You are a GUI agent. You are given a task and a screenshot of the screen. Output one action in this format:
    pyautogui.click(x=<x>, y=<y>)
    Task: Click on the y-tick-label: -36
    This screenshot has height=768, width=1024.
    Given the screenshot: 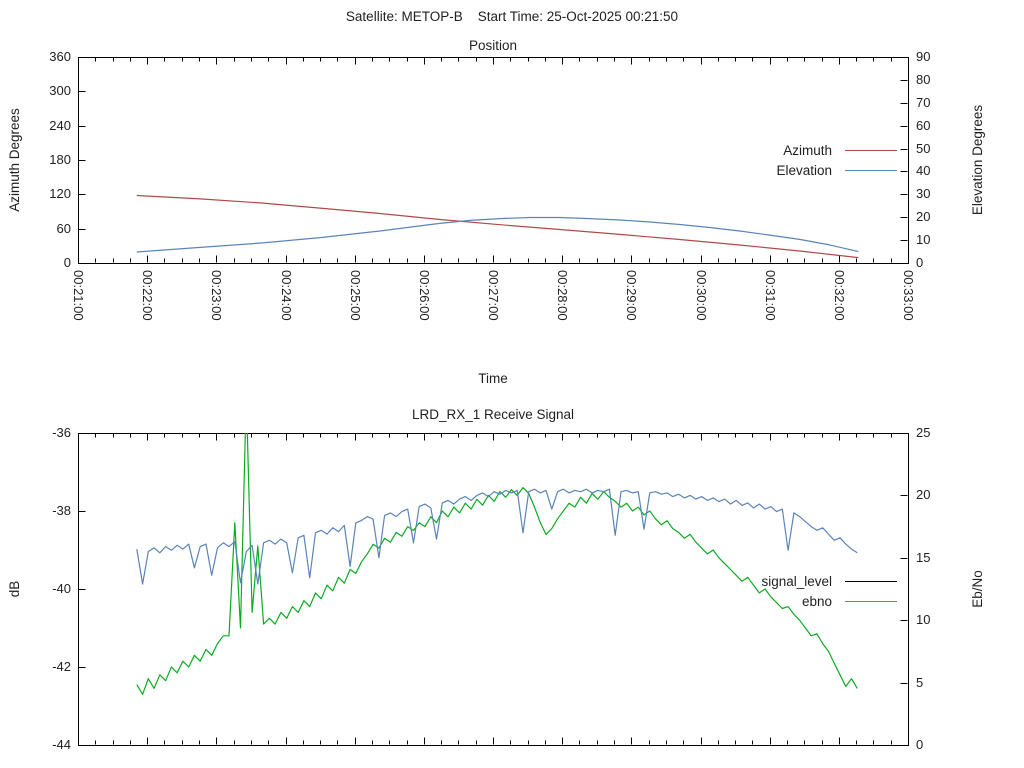 What is the action you would take?
    pyautogui.click(x=61, y=432)
    